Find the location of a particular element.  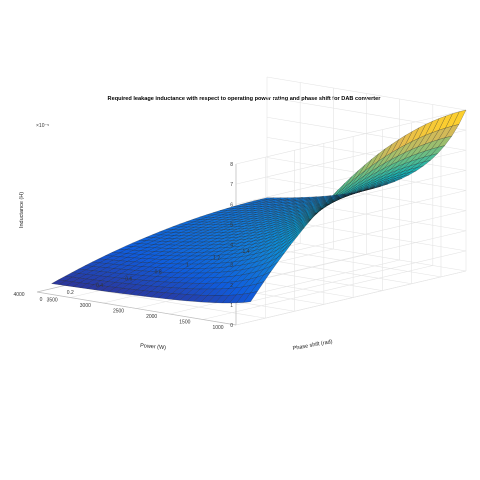

z-tick-label: 1 is located at coordinates (231, 306).